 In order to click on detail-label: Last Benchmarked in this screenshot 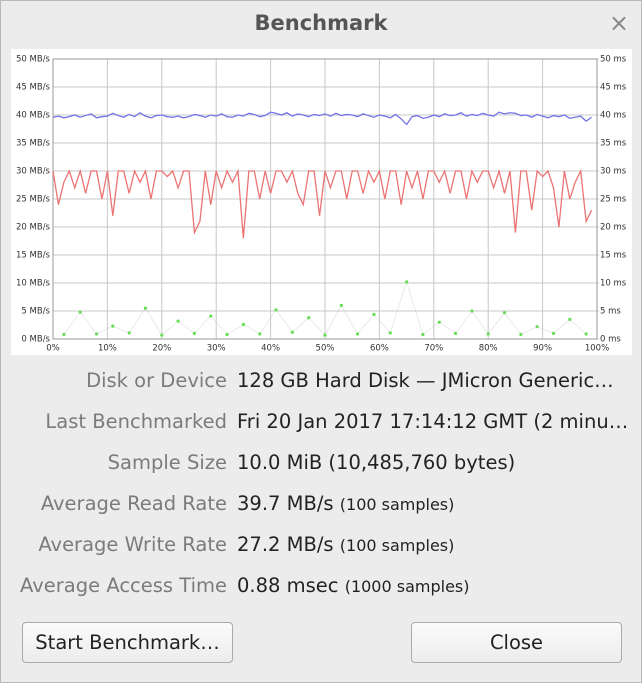, I will do `click(136, 421)`.